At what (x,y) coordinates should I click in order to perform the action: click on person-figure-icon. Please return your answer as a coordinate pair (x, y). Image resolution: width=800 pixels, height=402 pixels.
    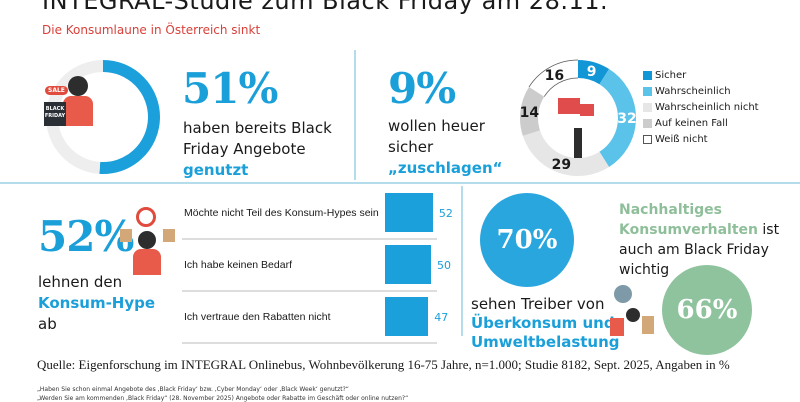
    Looking at the image, I should click on (578, 143).